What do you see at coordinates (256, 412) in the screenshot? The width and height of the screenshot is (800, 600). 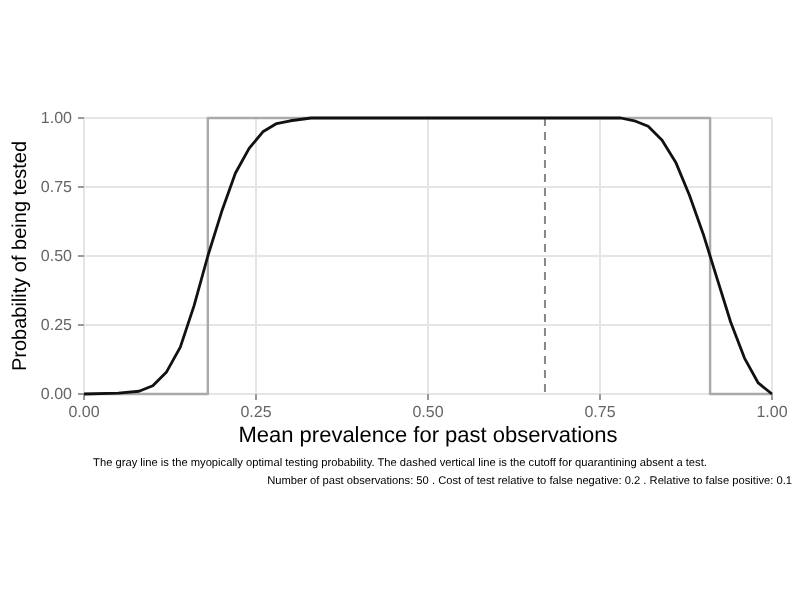 I see `x-tick-label: 0.25` at bounding box center [256, 412].